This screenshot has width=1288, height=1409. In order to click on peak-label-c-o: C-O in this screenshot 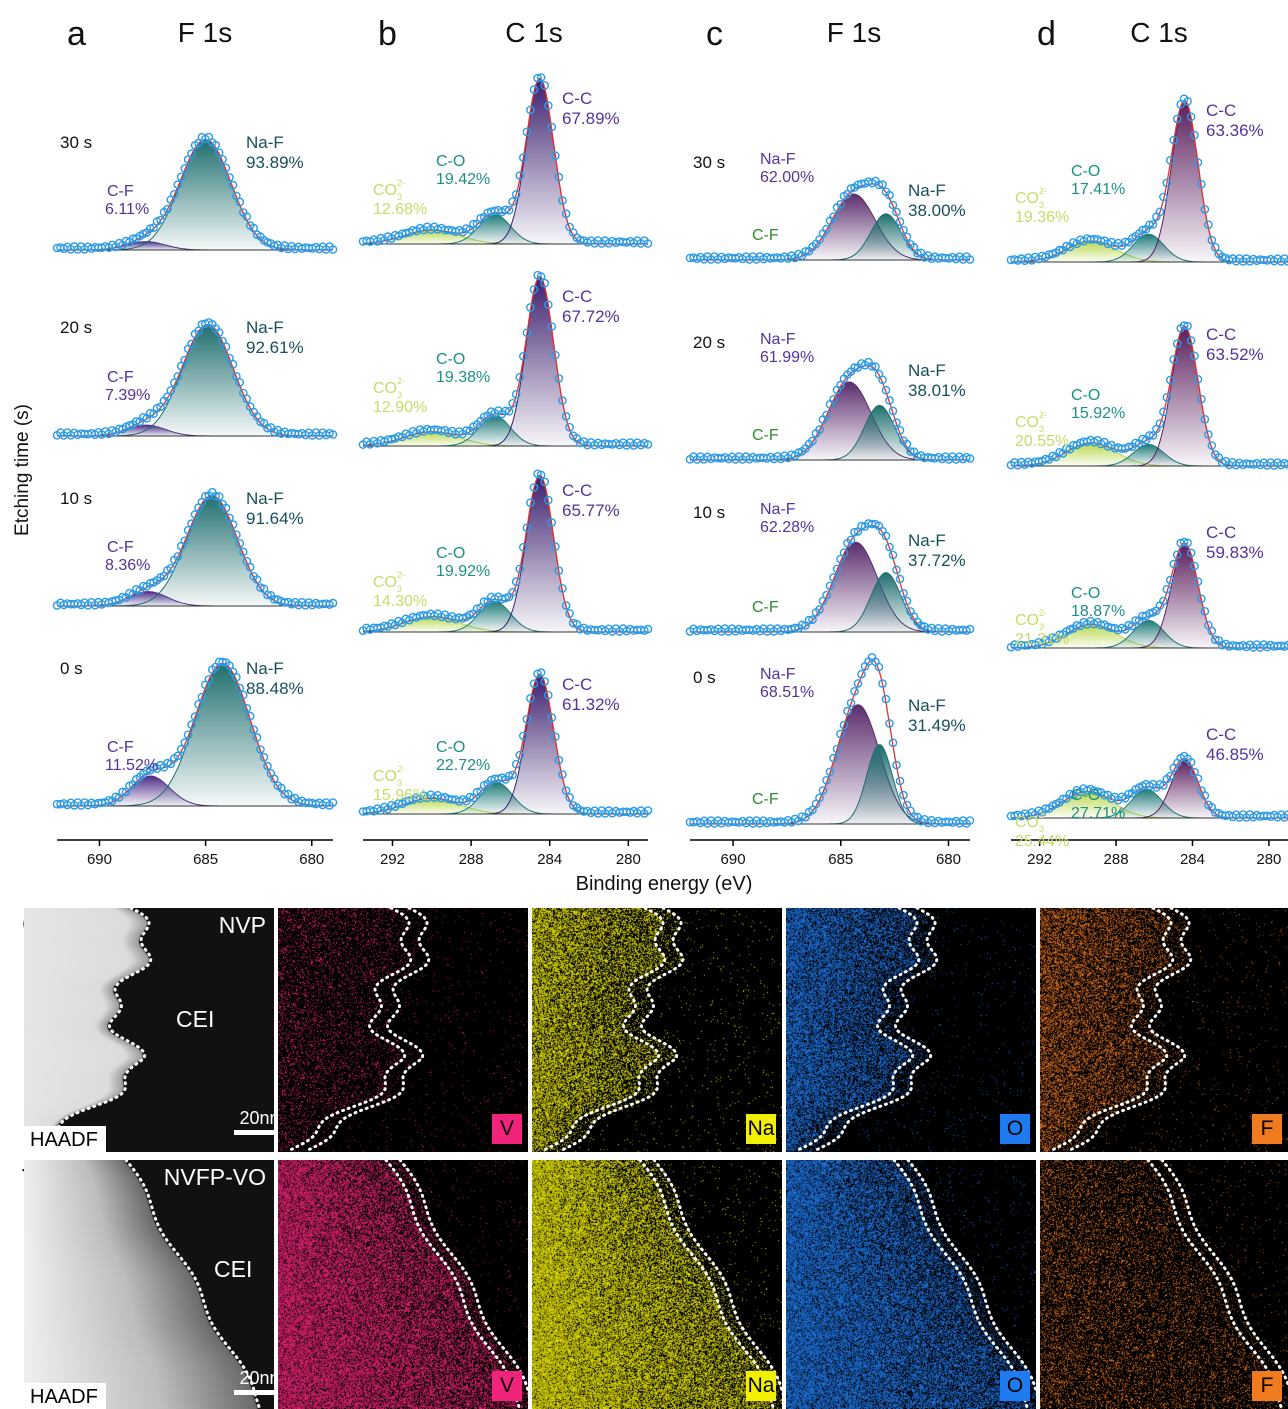, I will do `click(450, 553)`.